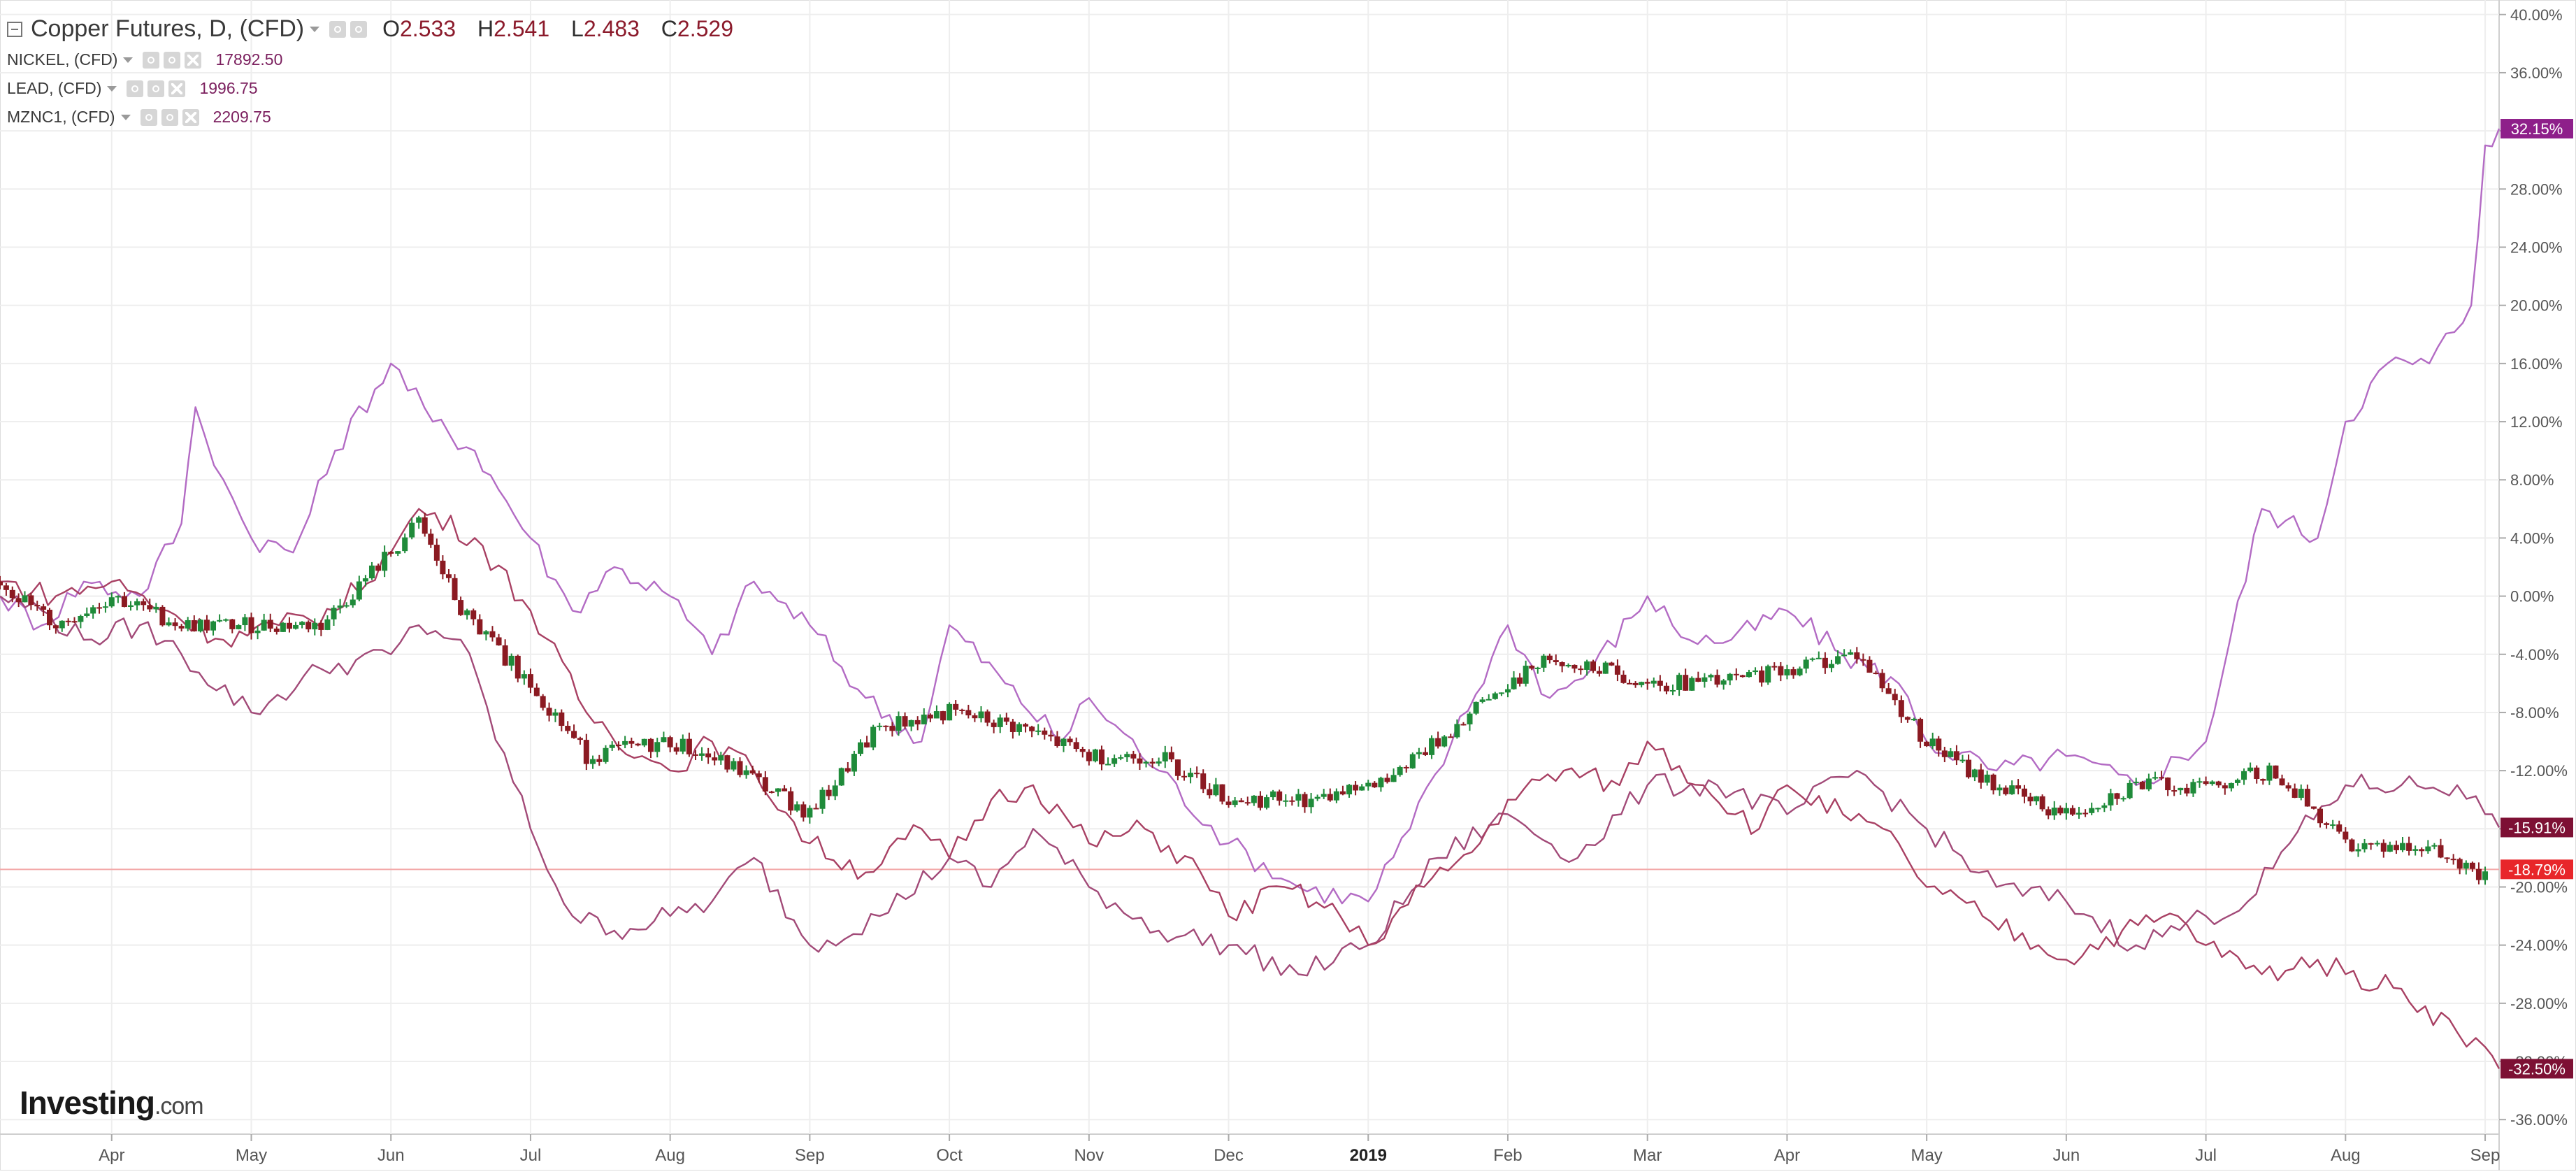 This screenshot has height=1174, width=2576. Describe the element at coordinates (2485, 1156) in the screenshot. I see `x-tick-label: Sep` at that location.